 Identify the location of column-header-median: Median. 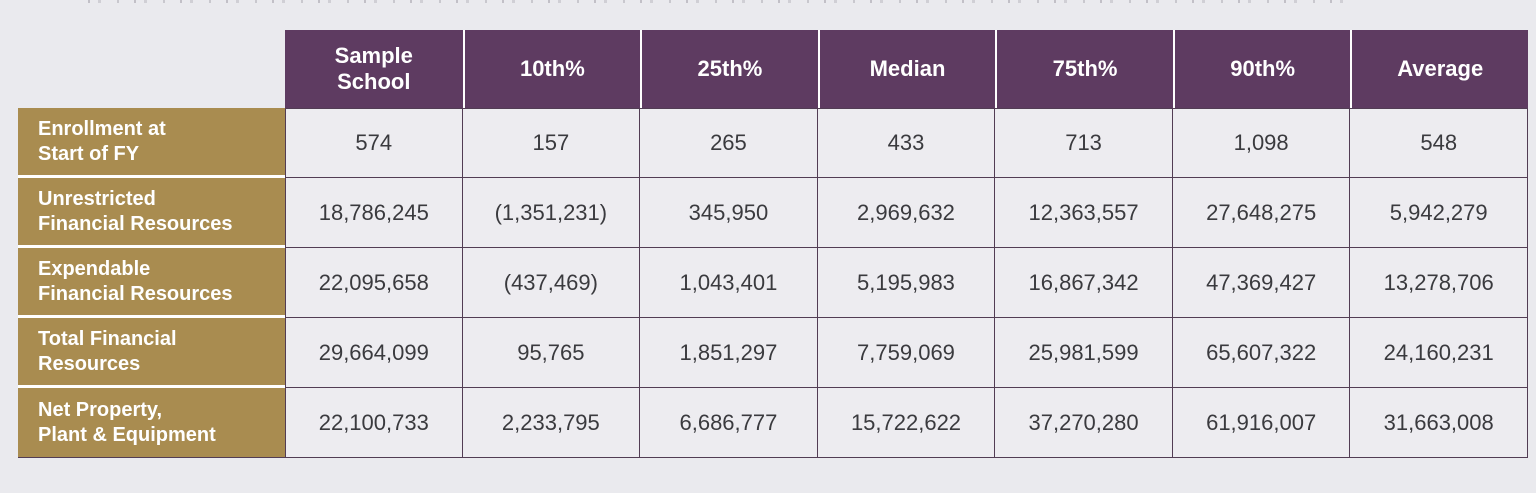
(906, 69).